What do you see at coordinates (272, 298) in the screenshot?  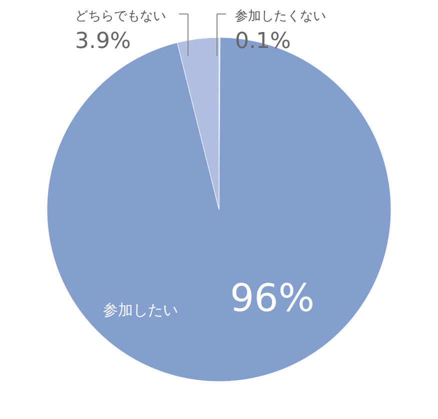 I see `data-label: 96%` at bounding box center [272, 298].